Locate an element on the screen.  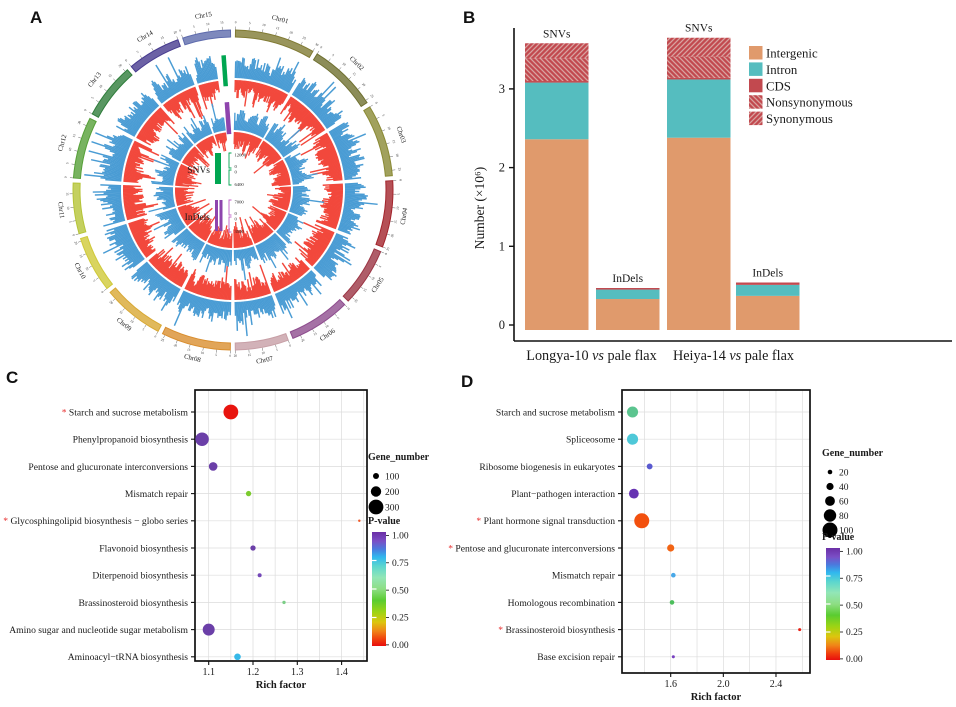
x-tick-label: 2.0 is located at coordinates (723, 684).